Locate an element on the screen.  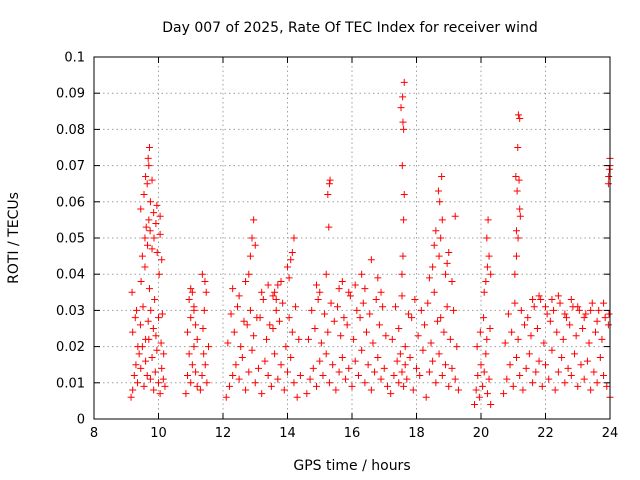
y-tick-label: 0.1 is located at coordinates (74, 58).